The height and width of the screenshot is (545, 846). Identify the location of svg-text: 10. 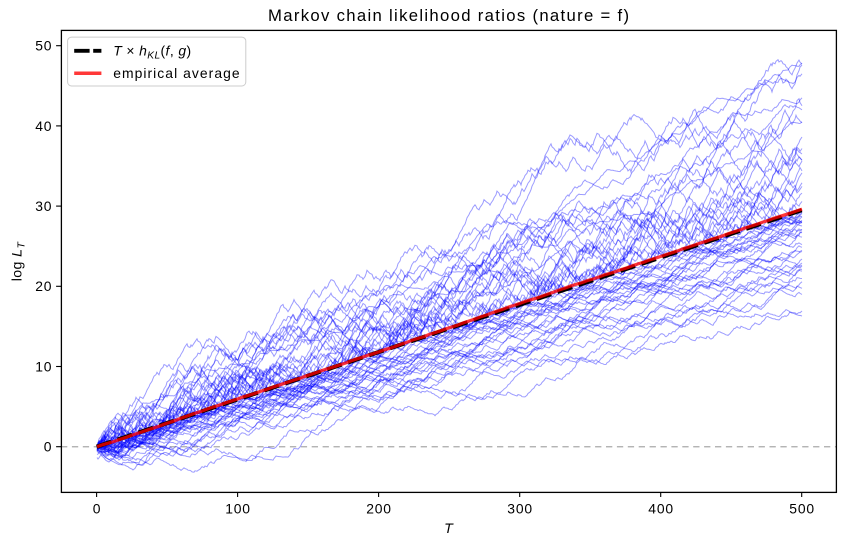
(43, 366).